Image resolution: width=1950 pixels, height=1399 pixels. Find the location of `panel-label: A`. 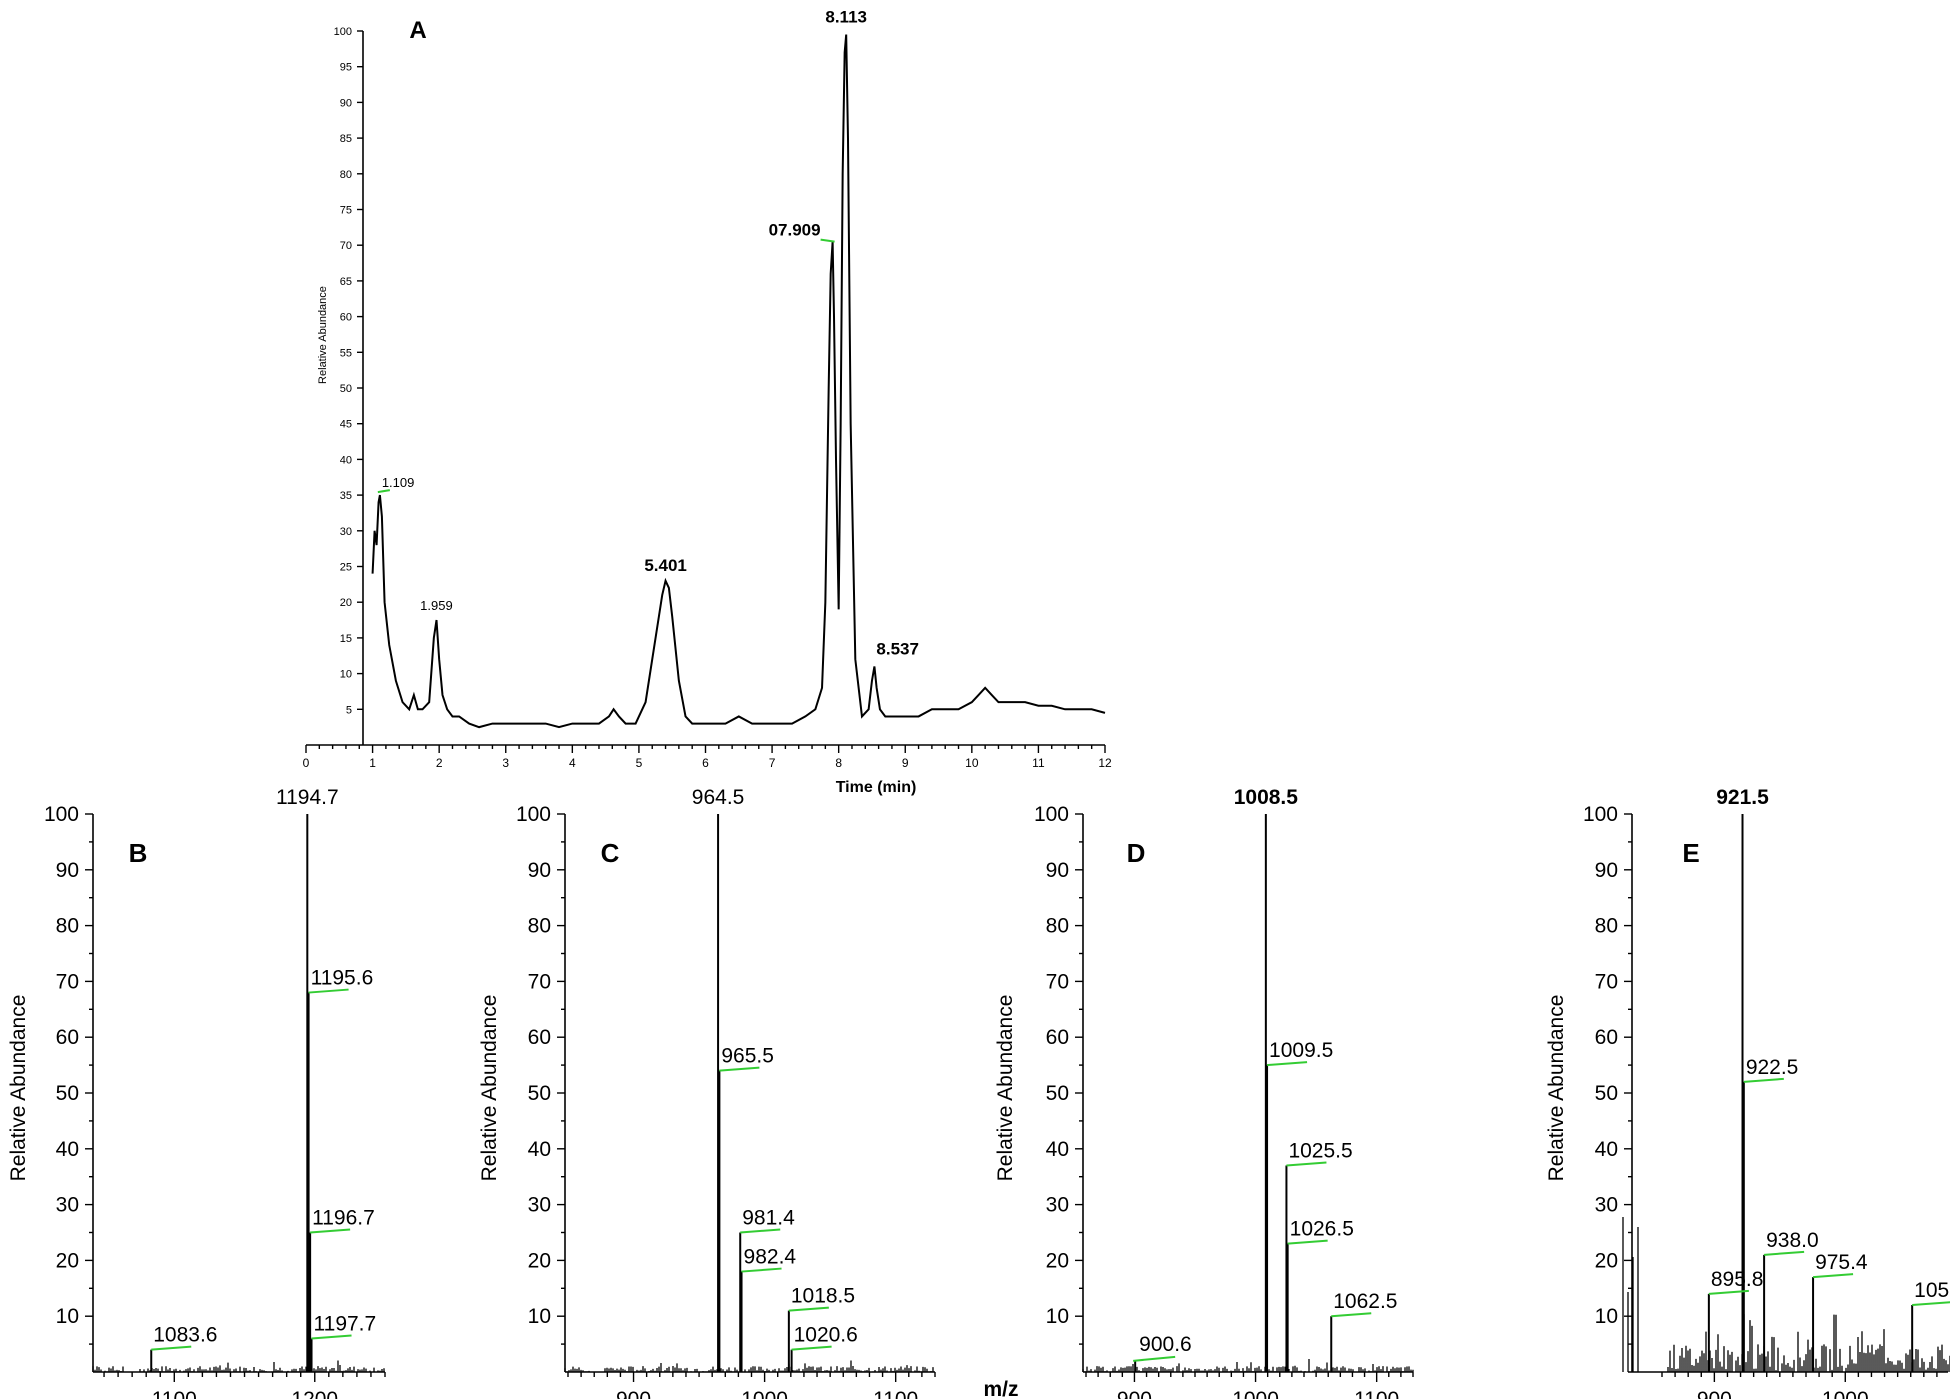

panel-label: A is located at coordinates (417, 30).